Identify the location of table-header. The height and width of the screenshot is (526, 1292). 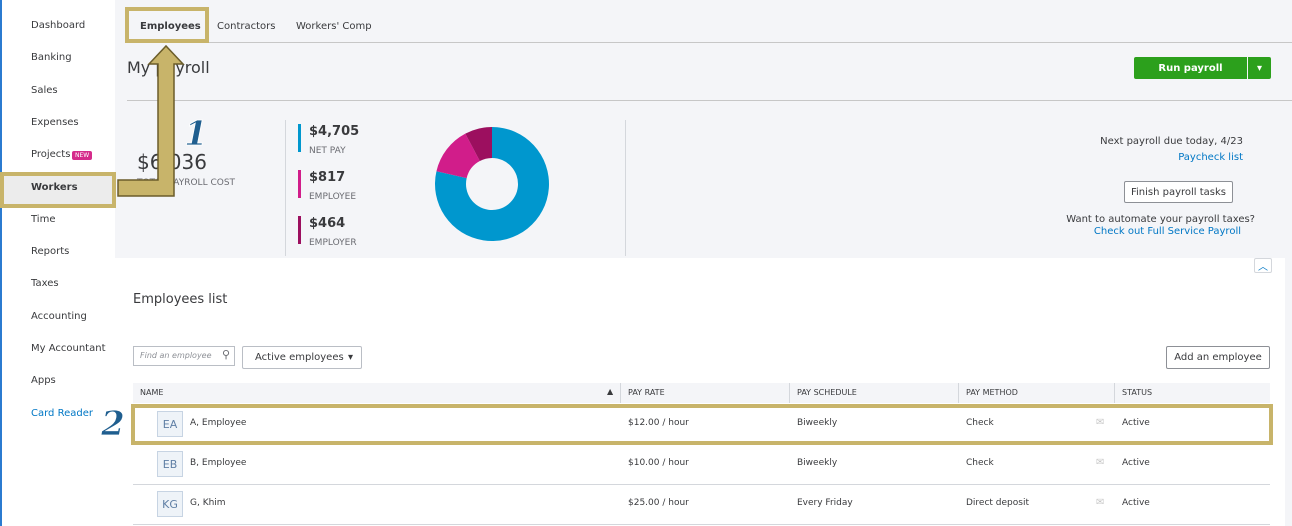
(701, 393).